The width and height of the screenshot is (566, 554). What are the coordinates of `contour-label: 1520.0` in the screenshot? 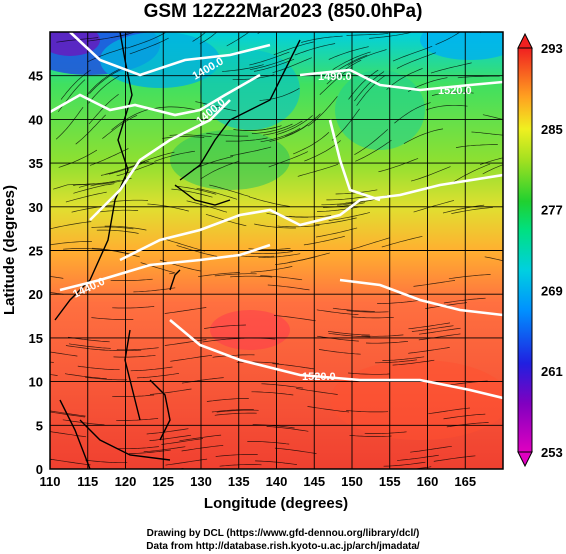 It's located at (455, 91).